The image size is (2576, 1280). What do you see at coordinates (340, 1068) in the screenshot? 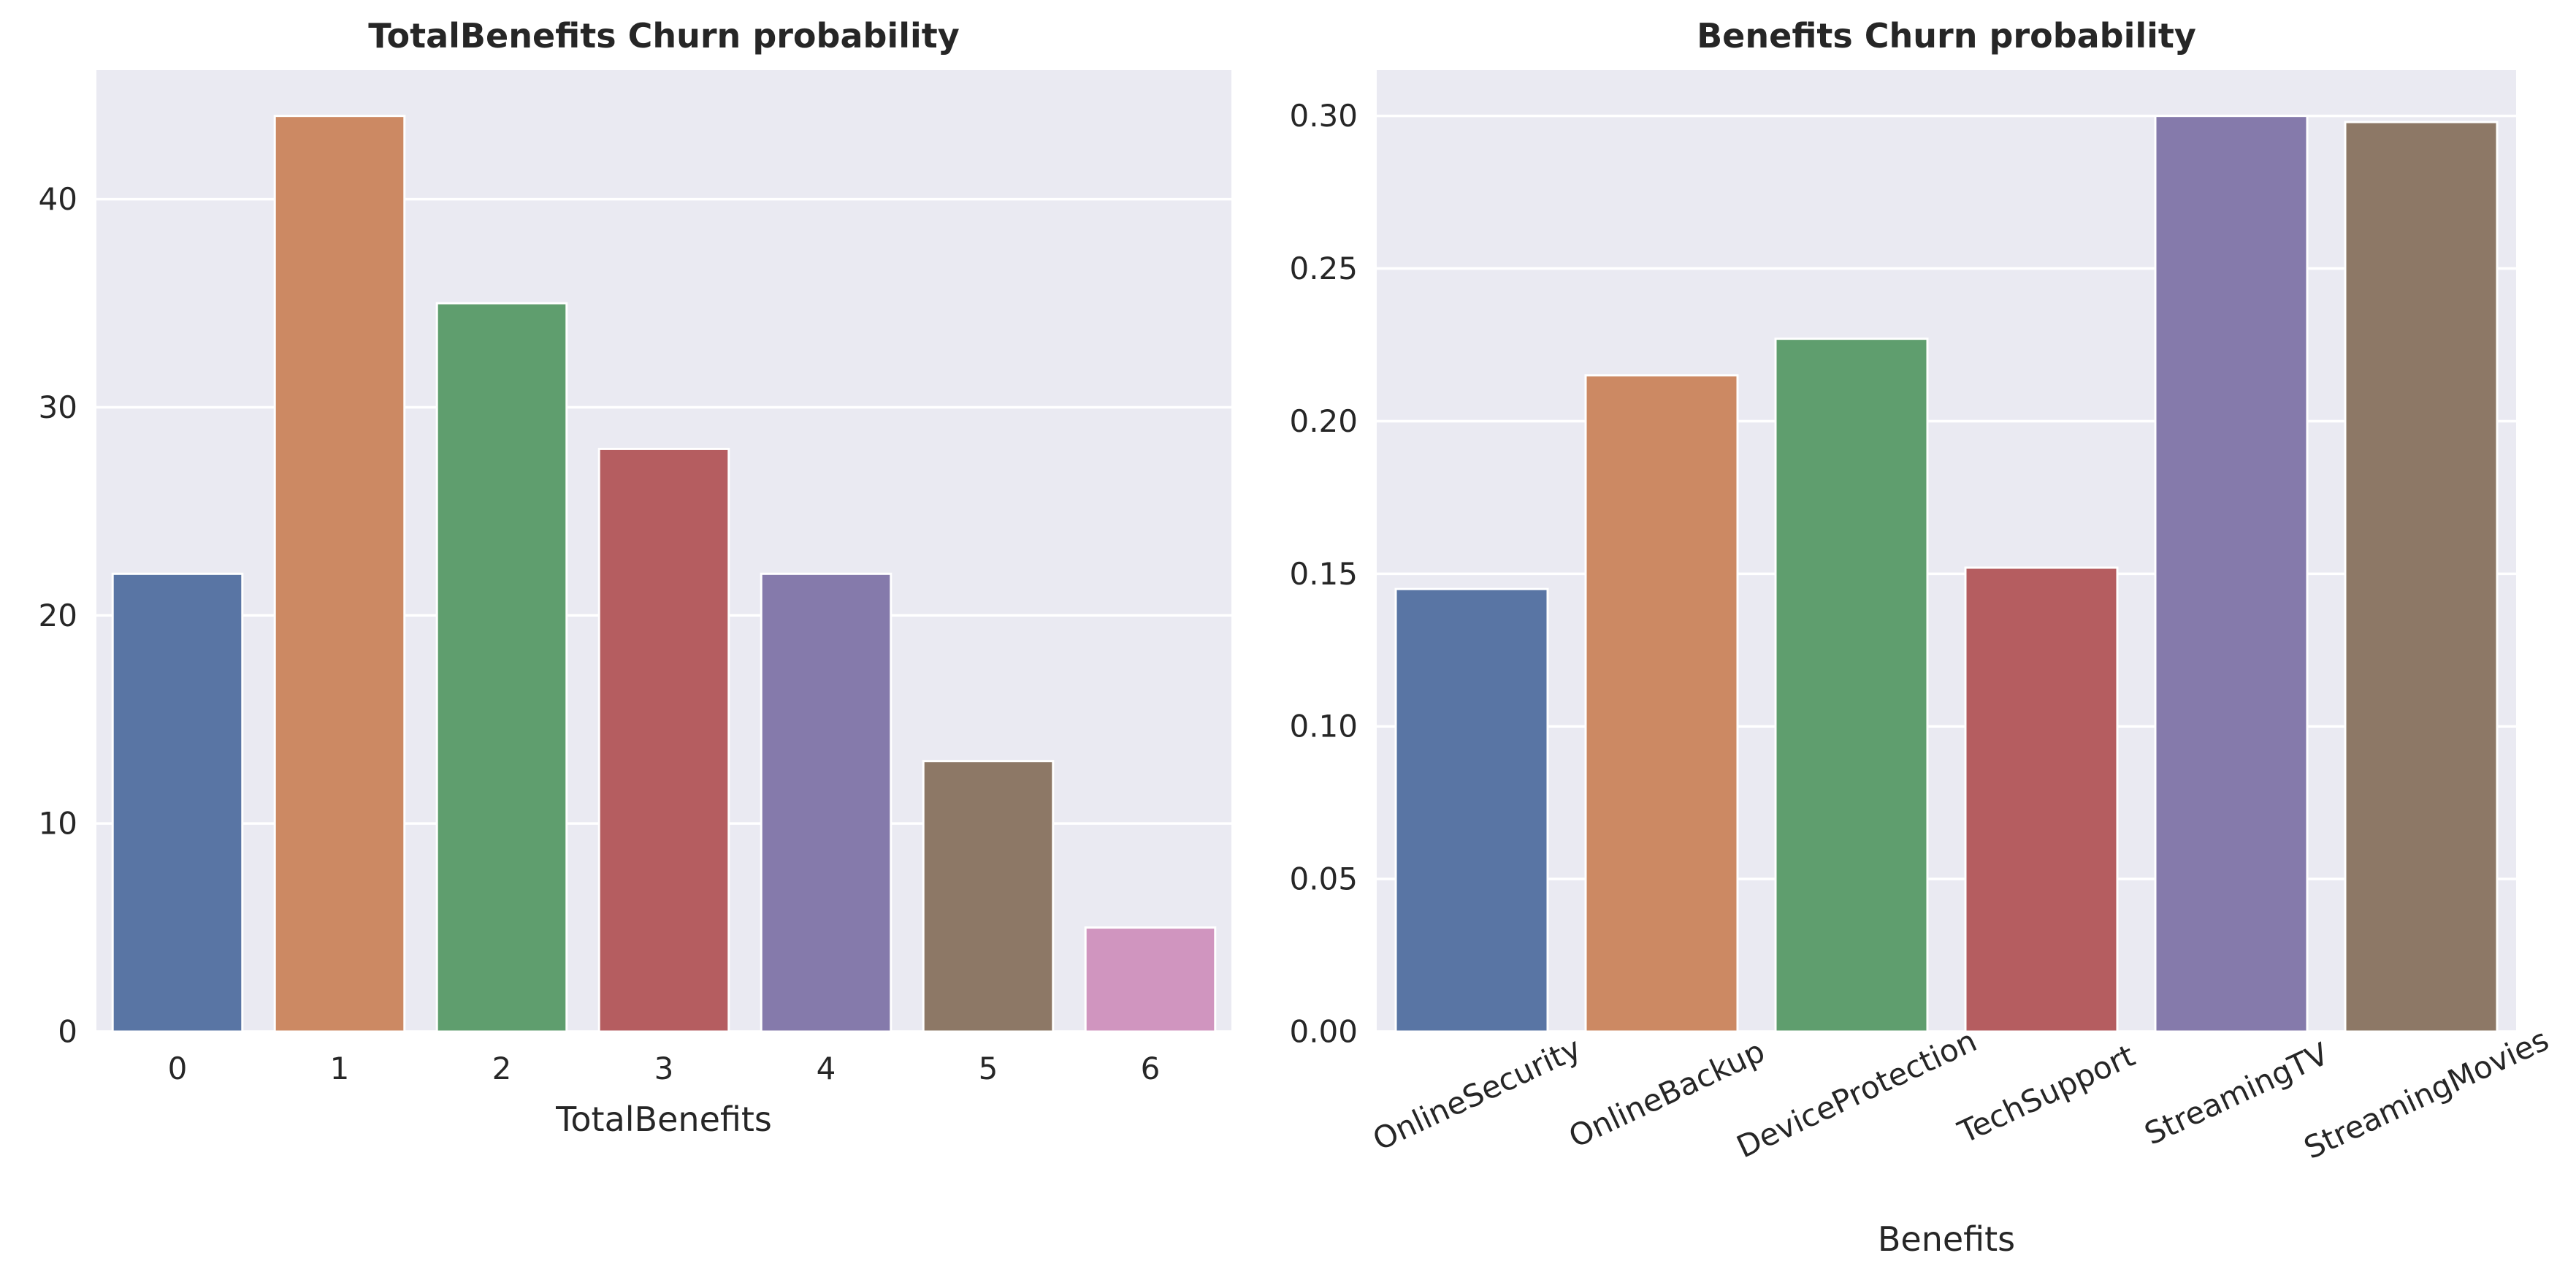
I see `x-tick-label: 1` at bounding box center [340, 1068].